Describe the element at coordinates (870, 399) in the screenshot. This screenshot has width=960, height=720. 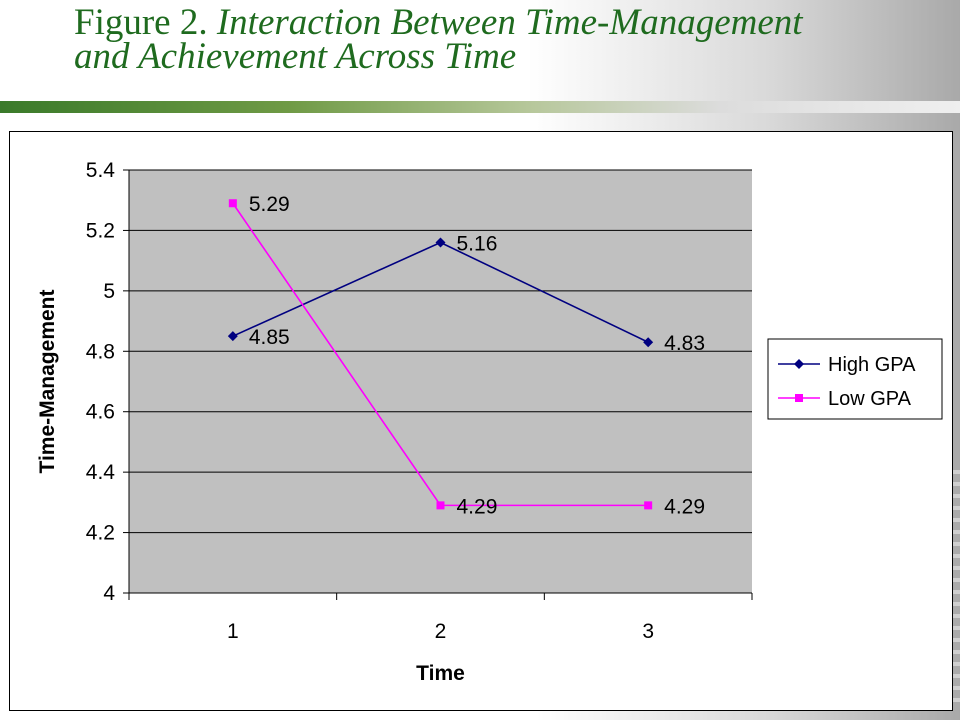
I see `legend-label: Low GPA` at that location.